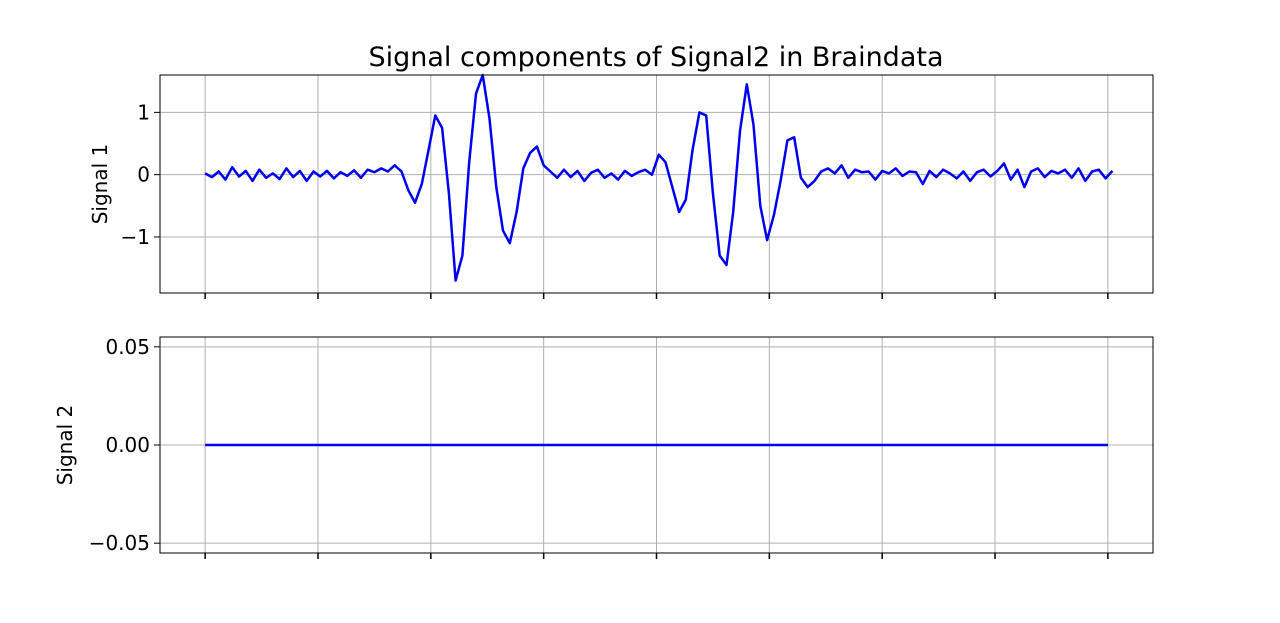  I want to click on y-axis-label: Signal 2, so click(65, 445).